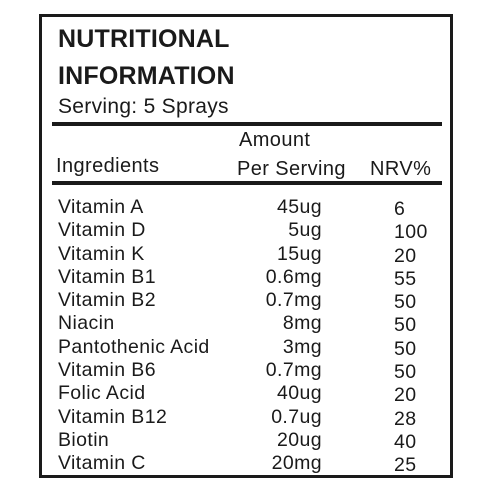 The width and height of the screenshot is (500, 500). What do you see at coordinates (107, 276) in the screenshot?
I see `ingredient-name: Vitamin B1` at bounding box center [107, 276].